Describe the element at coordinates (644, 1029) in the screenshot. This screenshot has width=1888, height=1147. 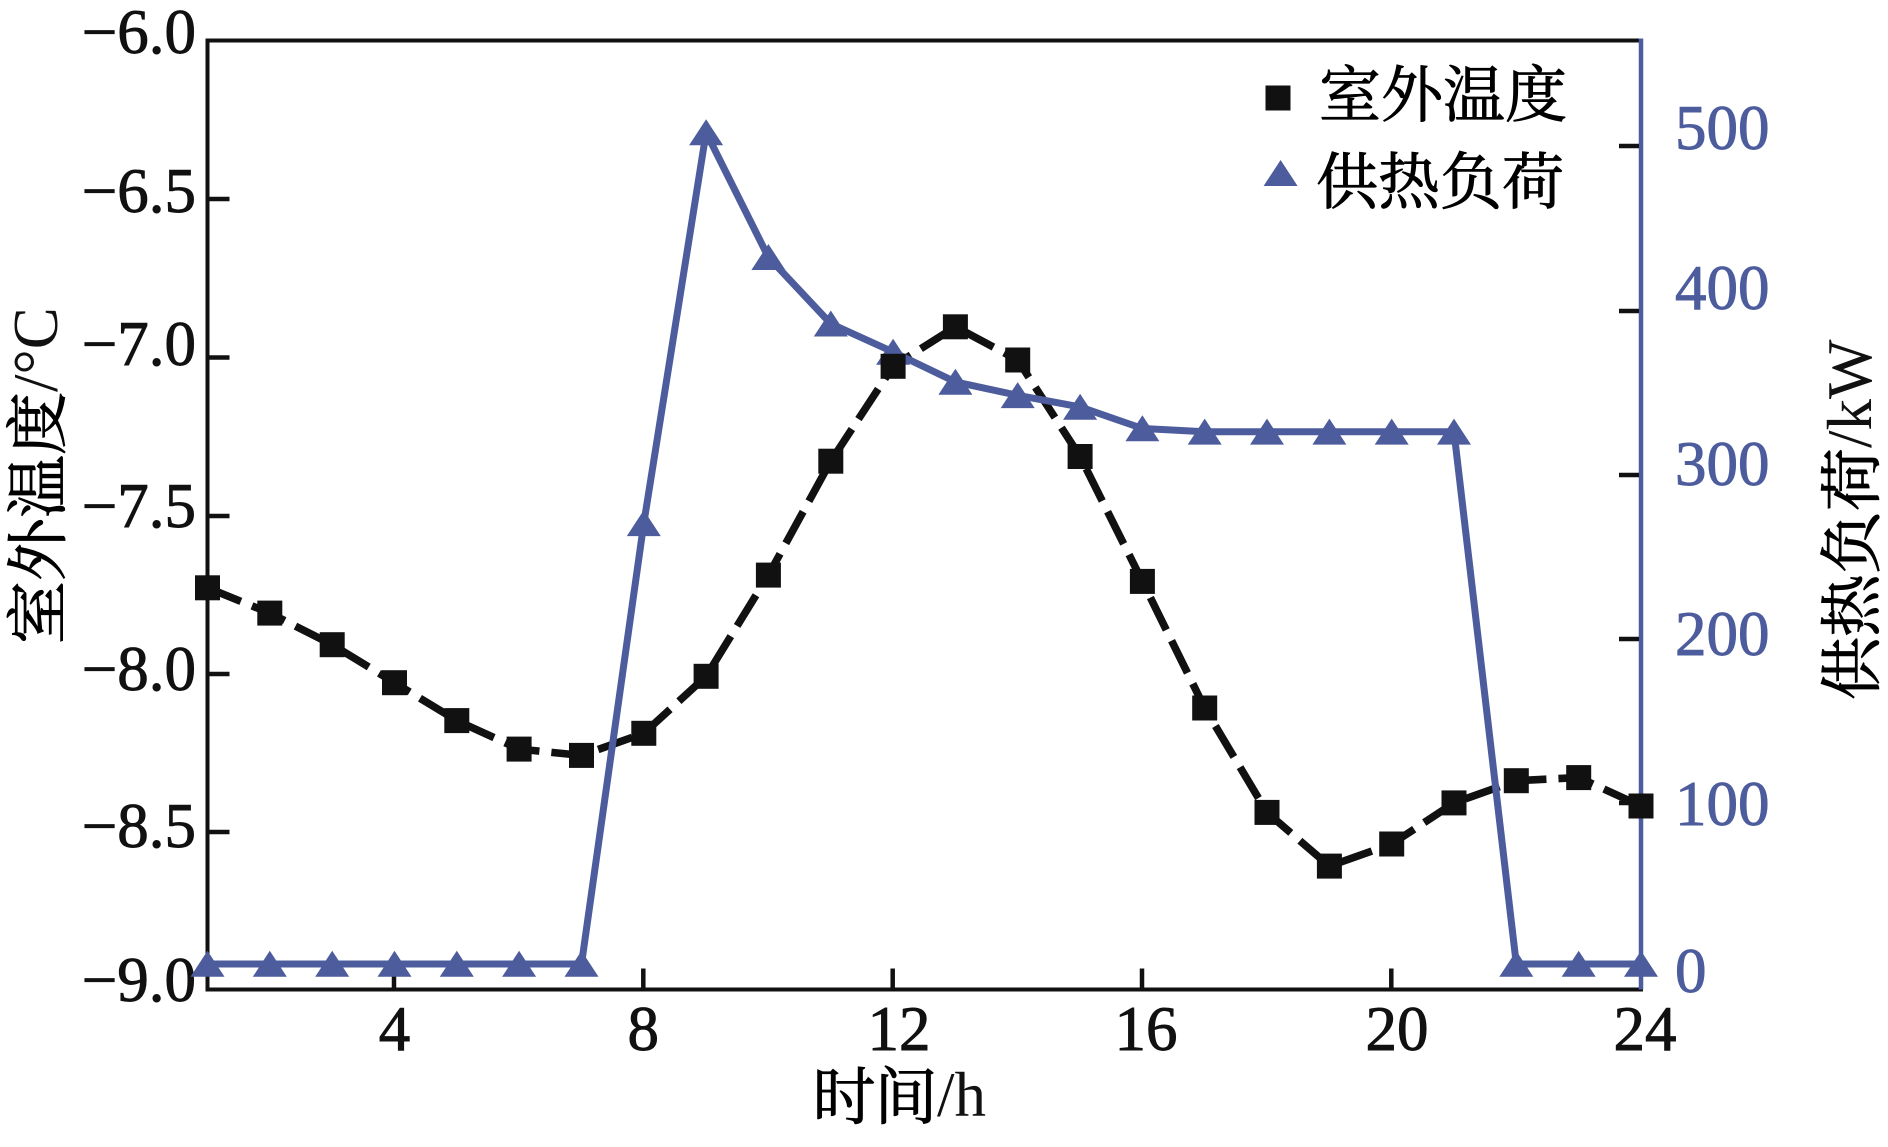
I see `svg-text: 8` at that location.